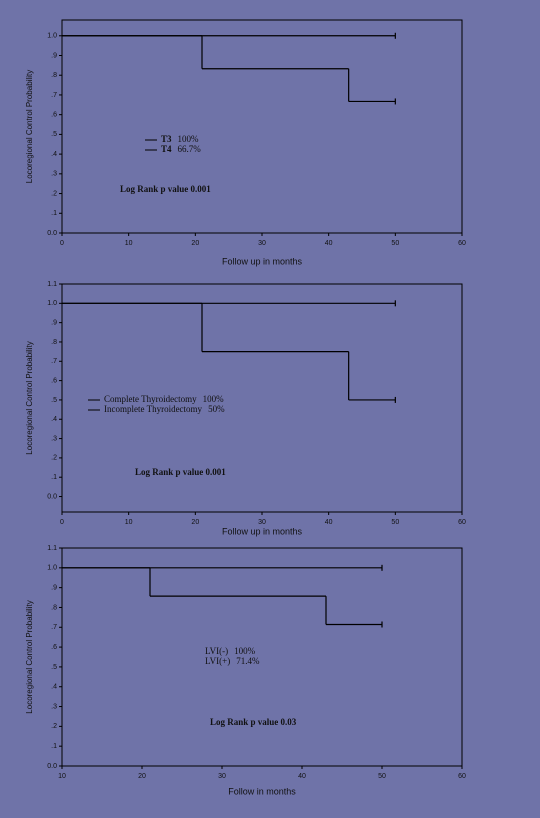 The height and width of the screenshot is (818, 540). What do you see at coordinates (150, 399) in the screenshot?
I see `legend-name: Complete Thyroidectomy` at bounding box center [150, 399].